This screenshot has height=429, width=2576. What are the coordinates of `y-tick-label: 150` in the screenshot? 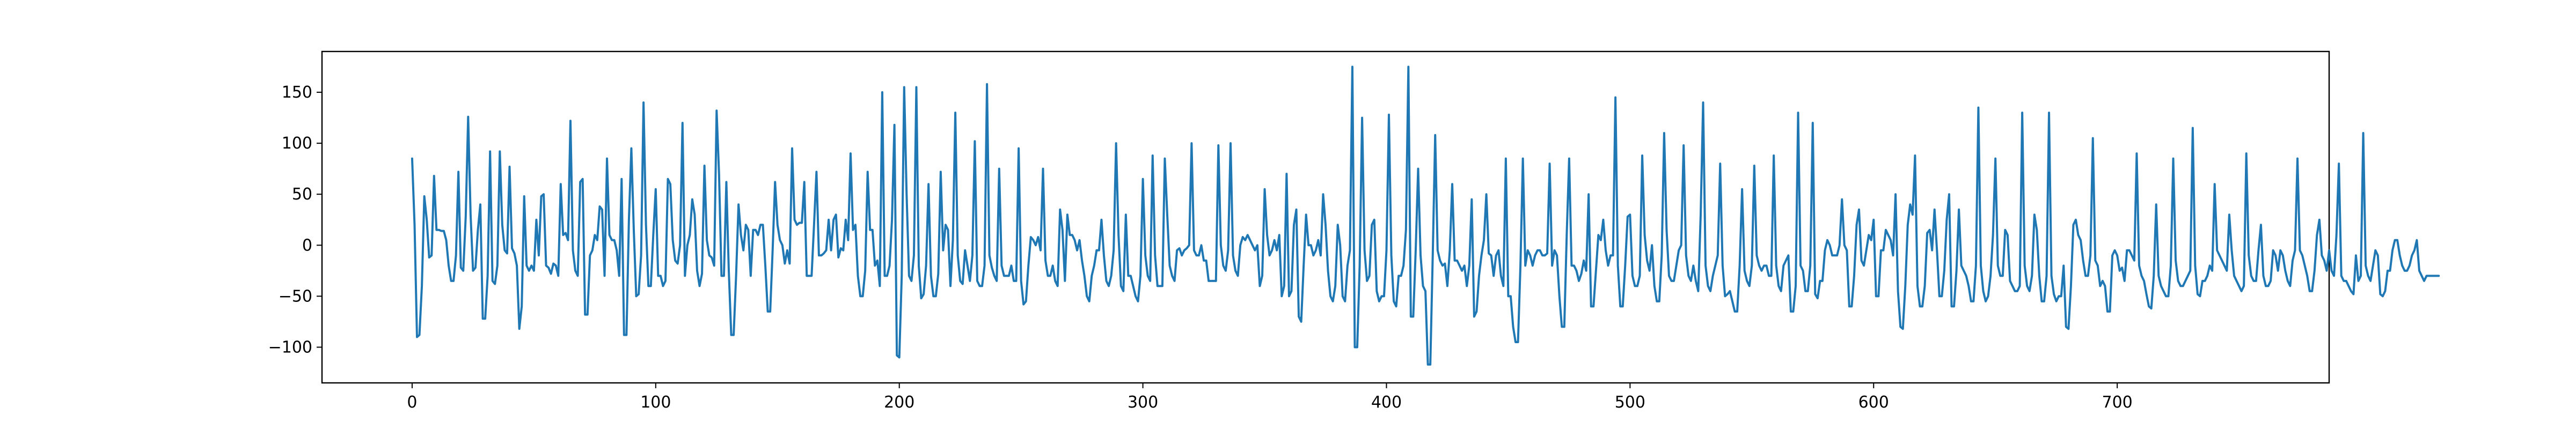 It's located at (297, 92).